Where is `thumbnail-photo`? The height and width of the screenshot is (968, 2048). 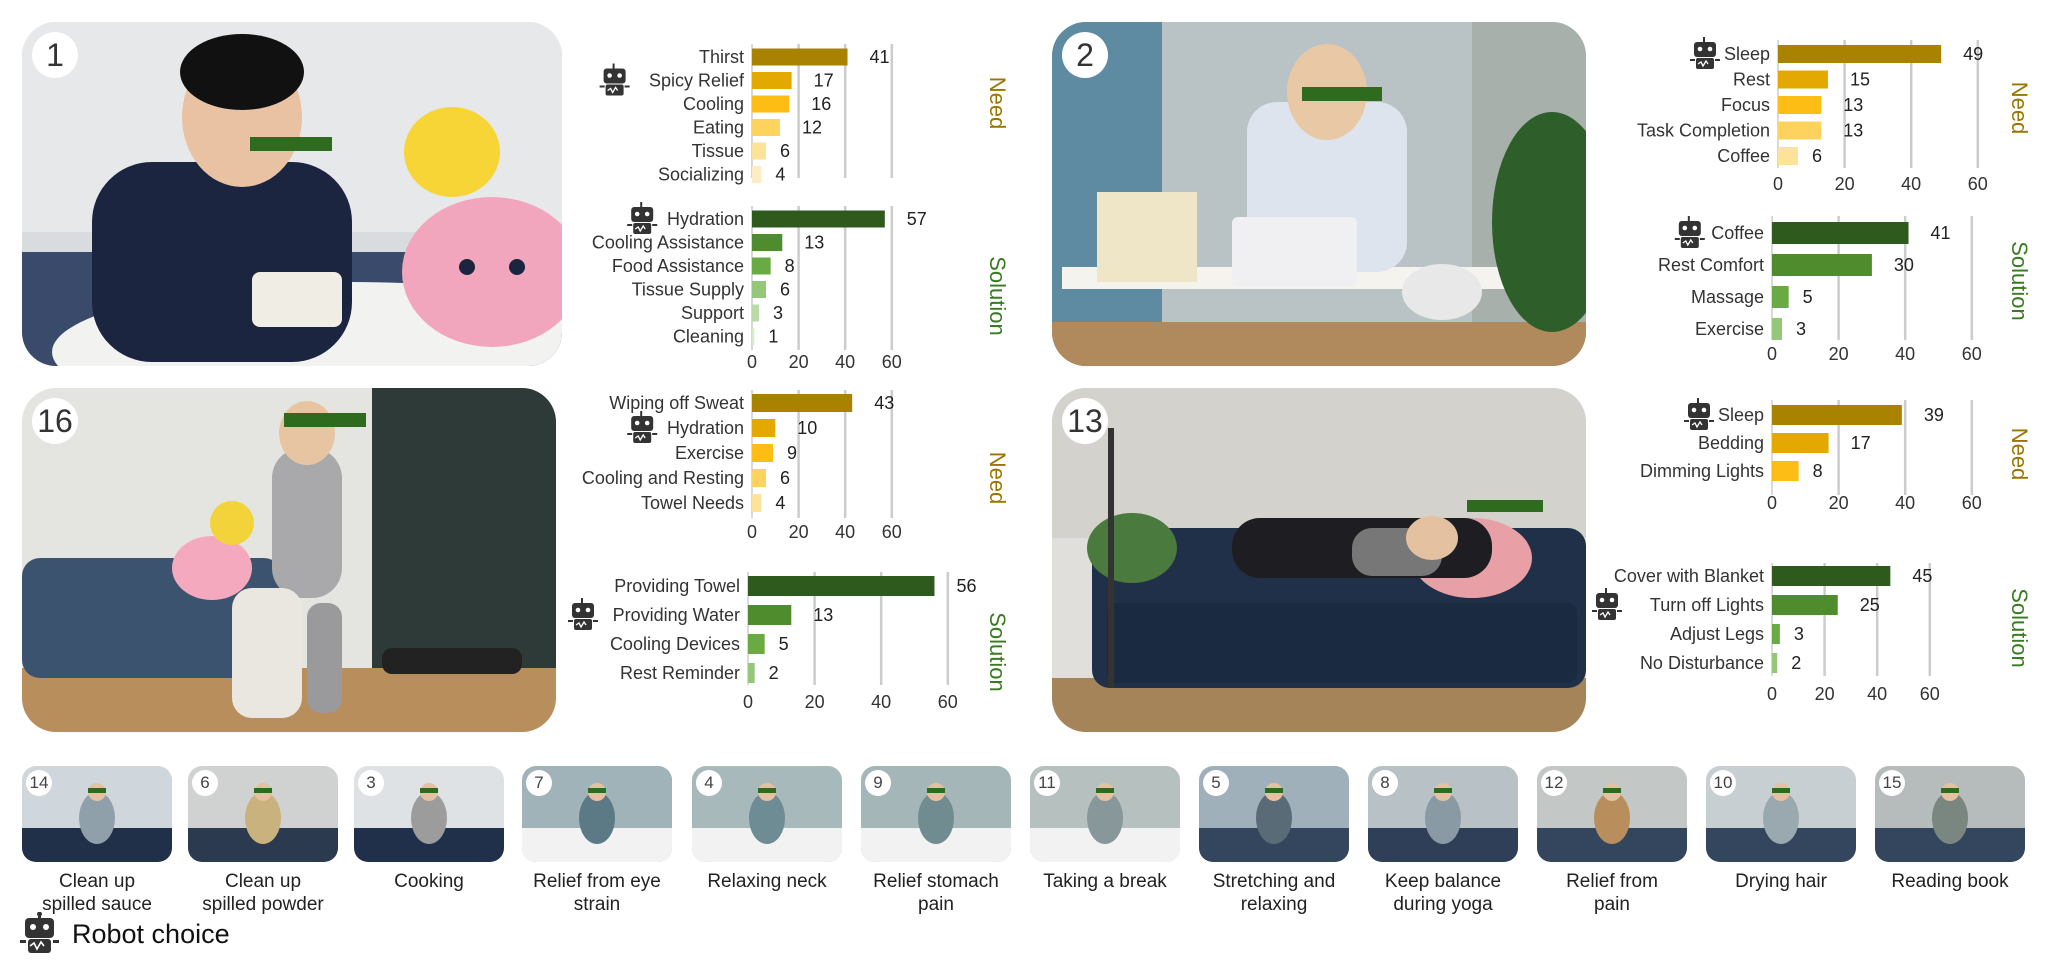
thumbnail-photo is located at coordinates (1105, 814).